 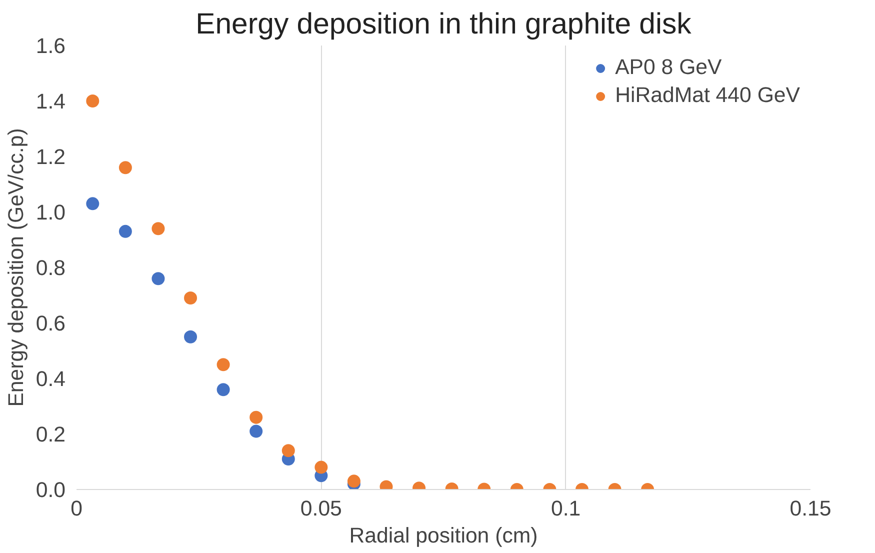 I want to click on x-tick-label: 0.15, so click(x=811, y=508).